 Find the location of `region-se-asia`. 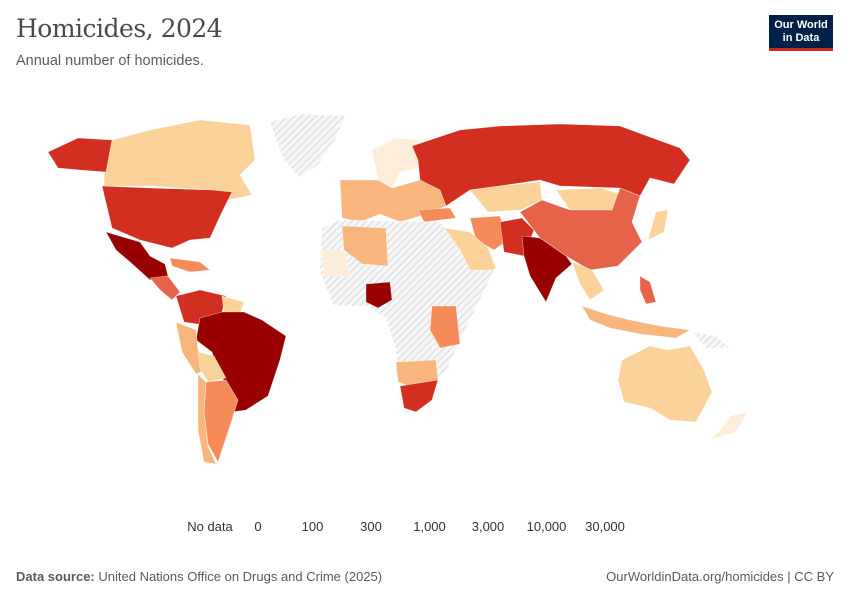

region-se-asia is located at coordinates (588, 281).